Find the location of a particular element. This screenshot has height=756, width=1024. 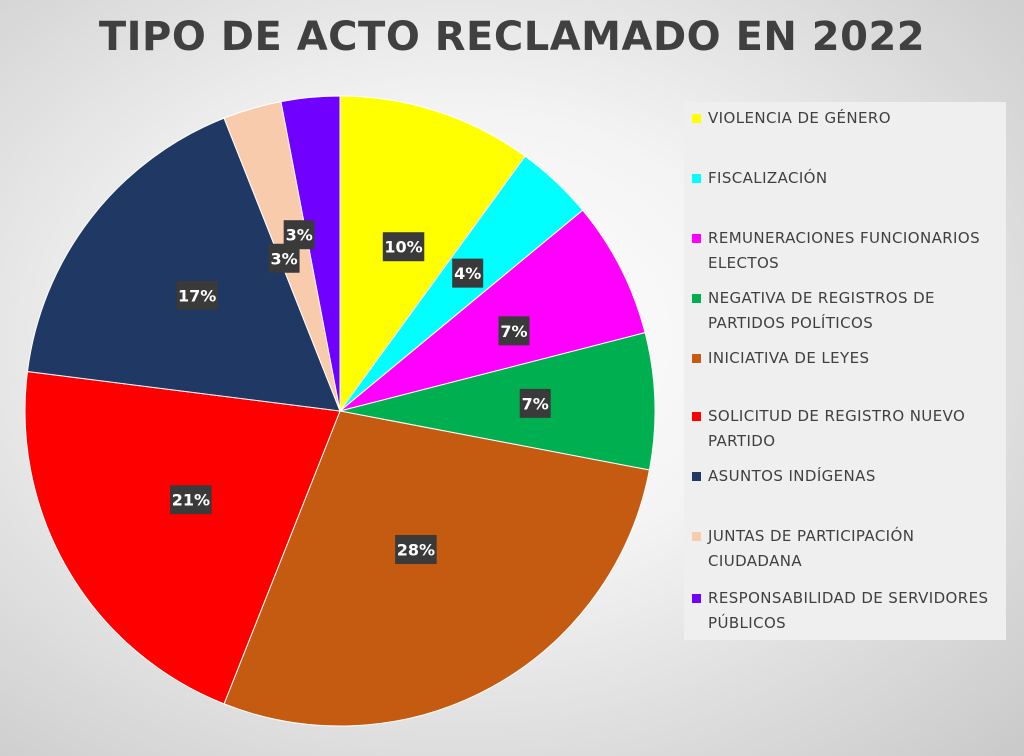

legend-label: REMUNERACIONES FUNCIONARIOS ELECTOS is located at coordinates (844, 250).